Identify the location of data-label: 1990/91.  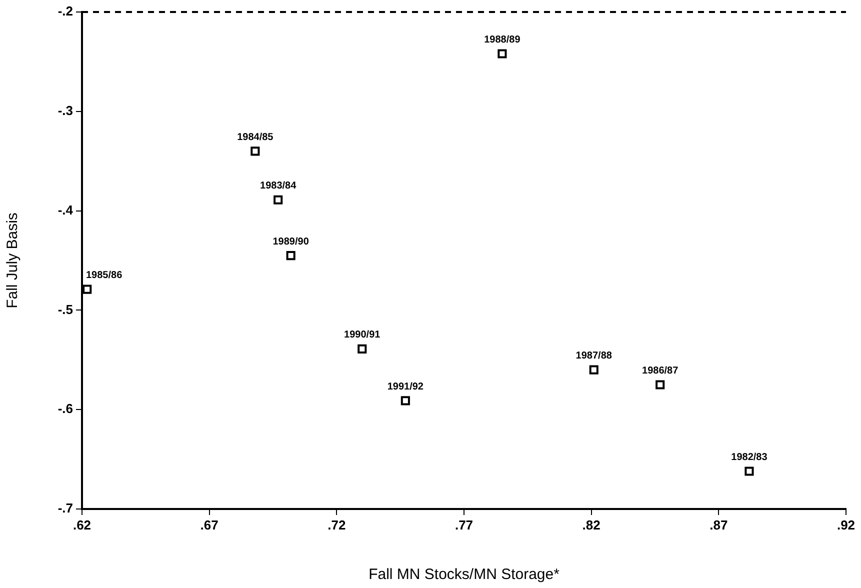
(362, 335).